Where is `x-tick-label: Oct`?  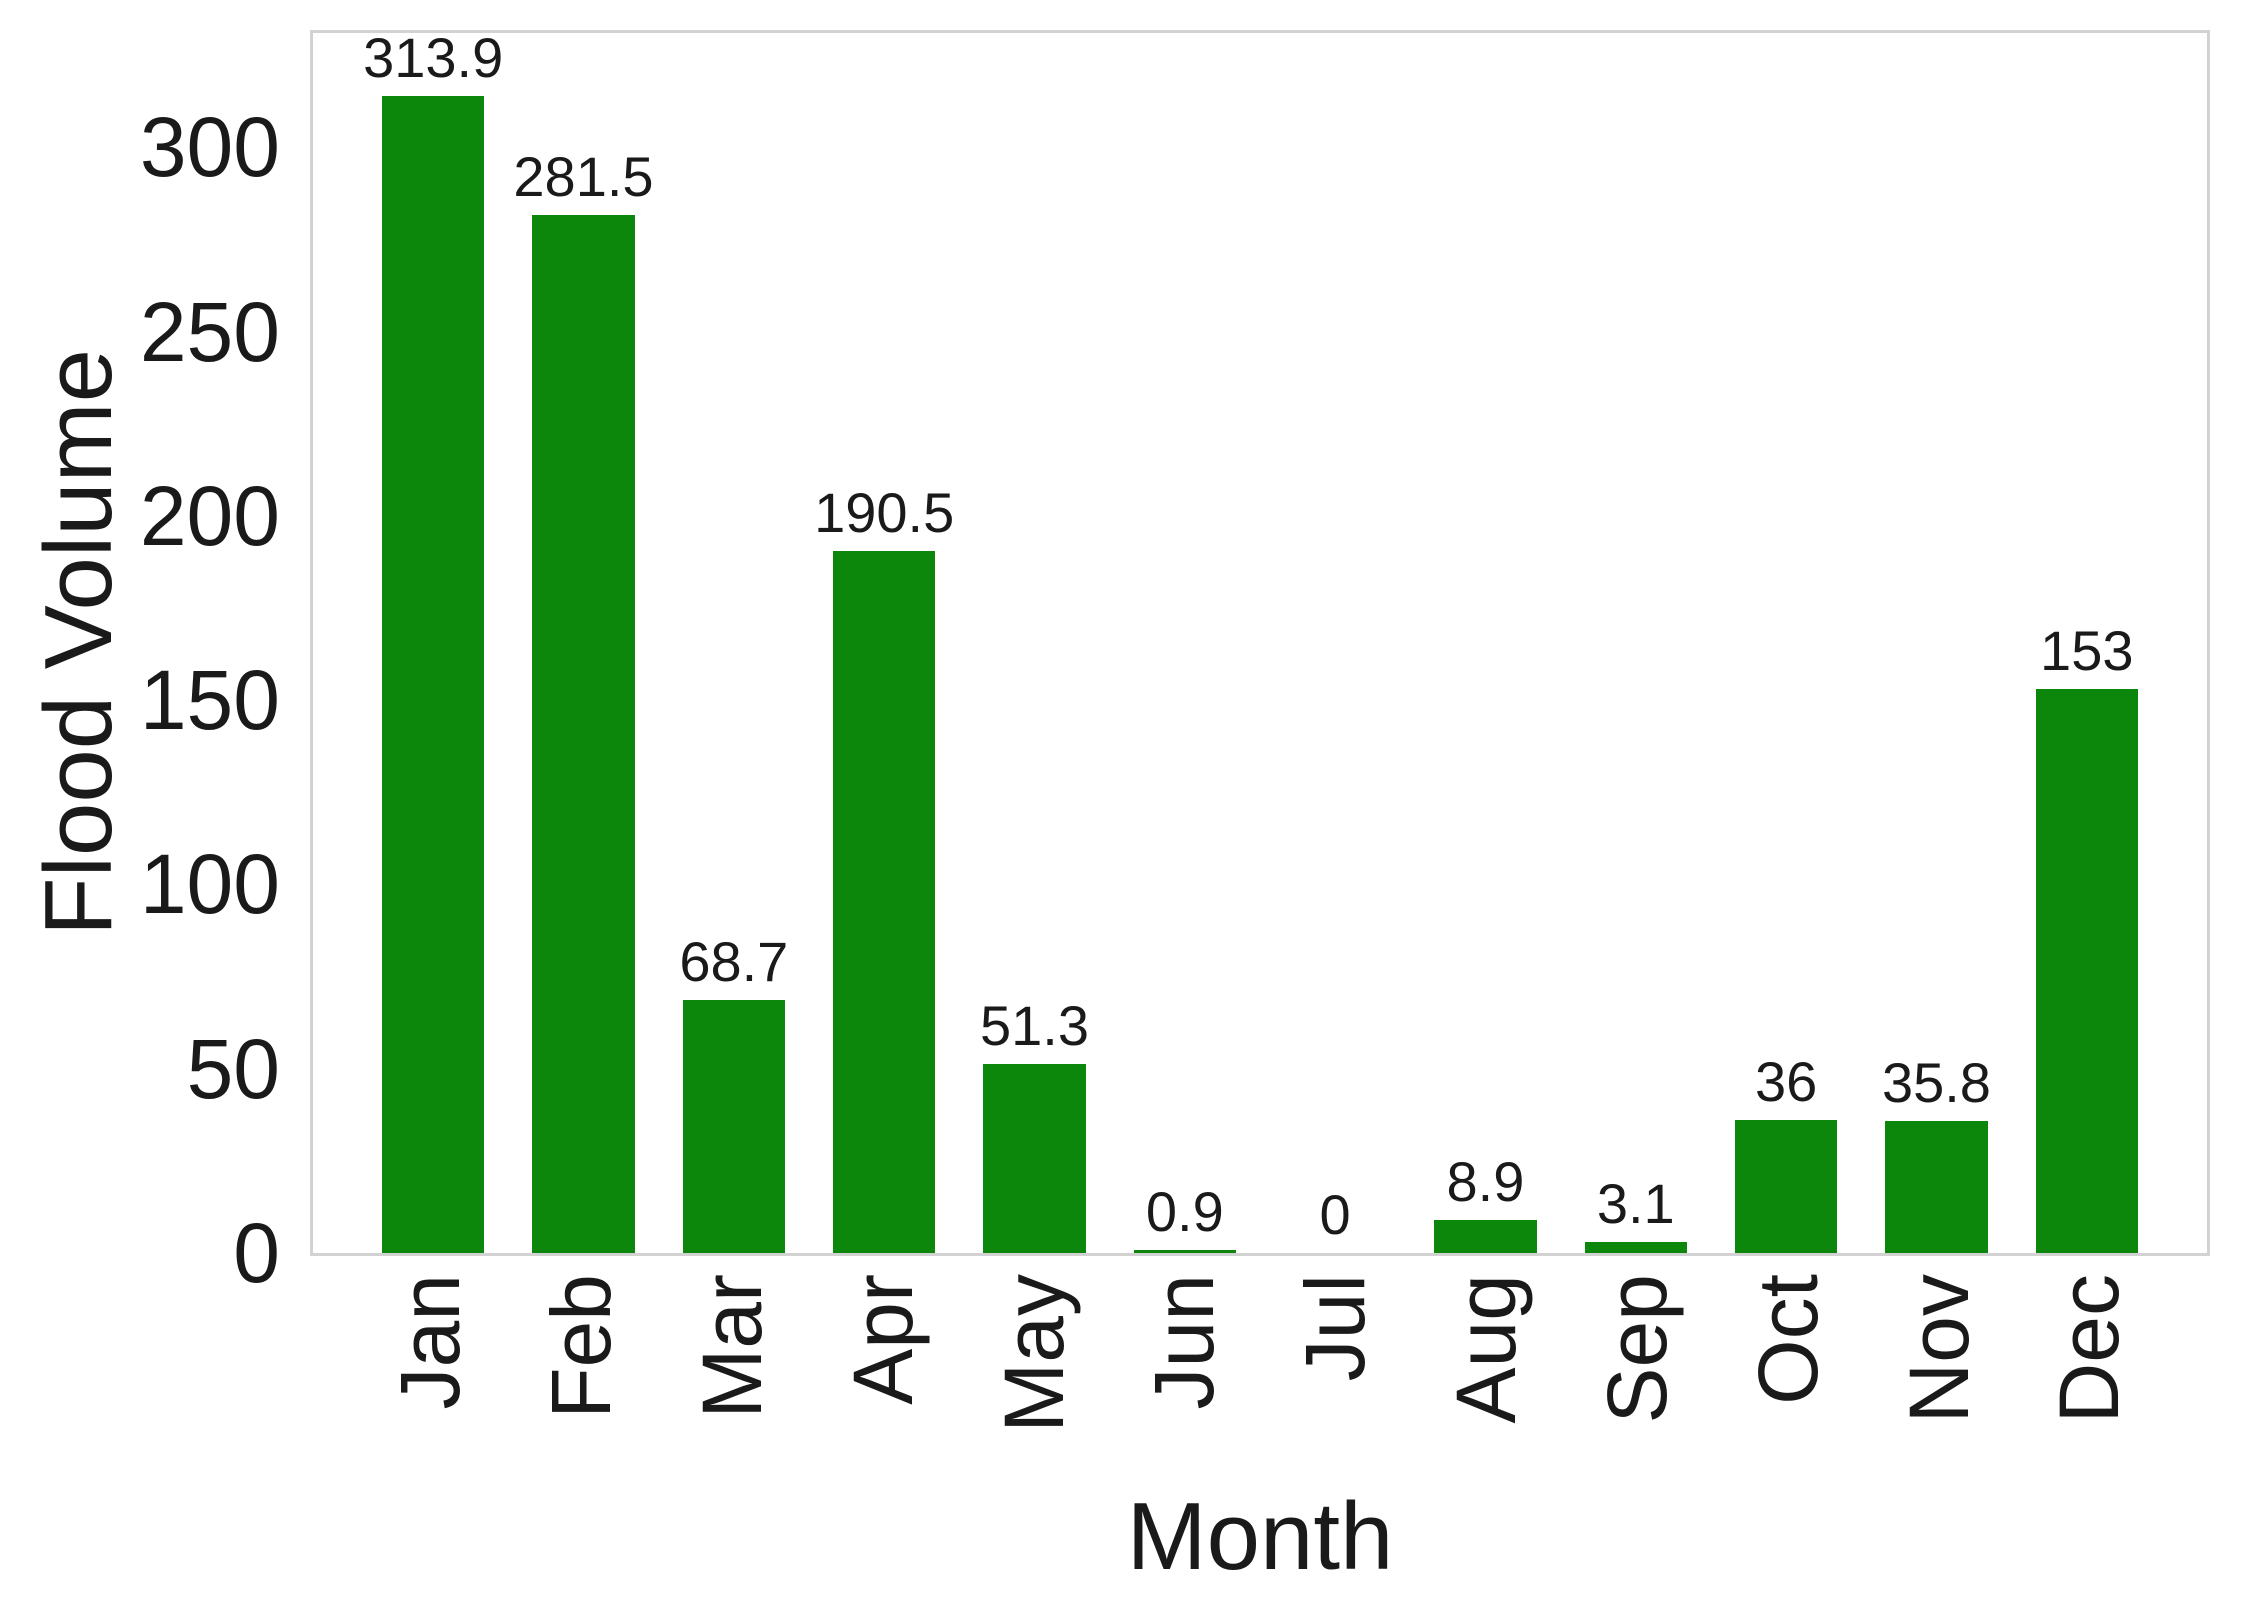 x-tick-label: Oct is located at coordinates (1787, 1339).